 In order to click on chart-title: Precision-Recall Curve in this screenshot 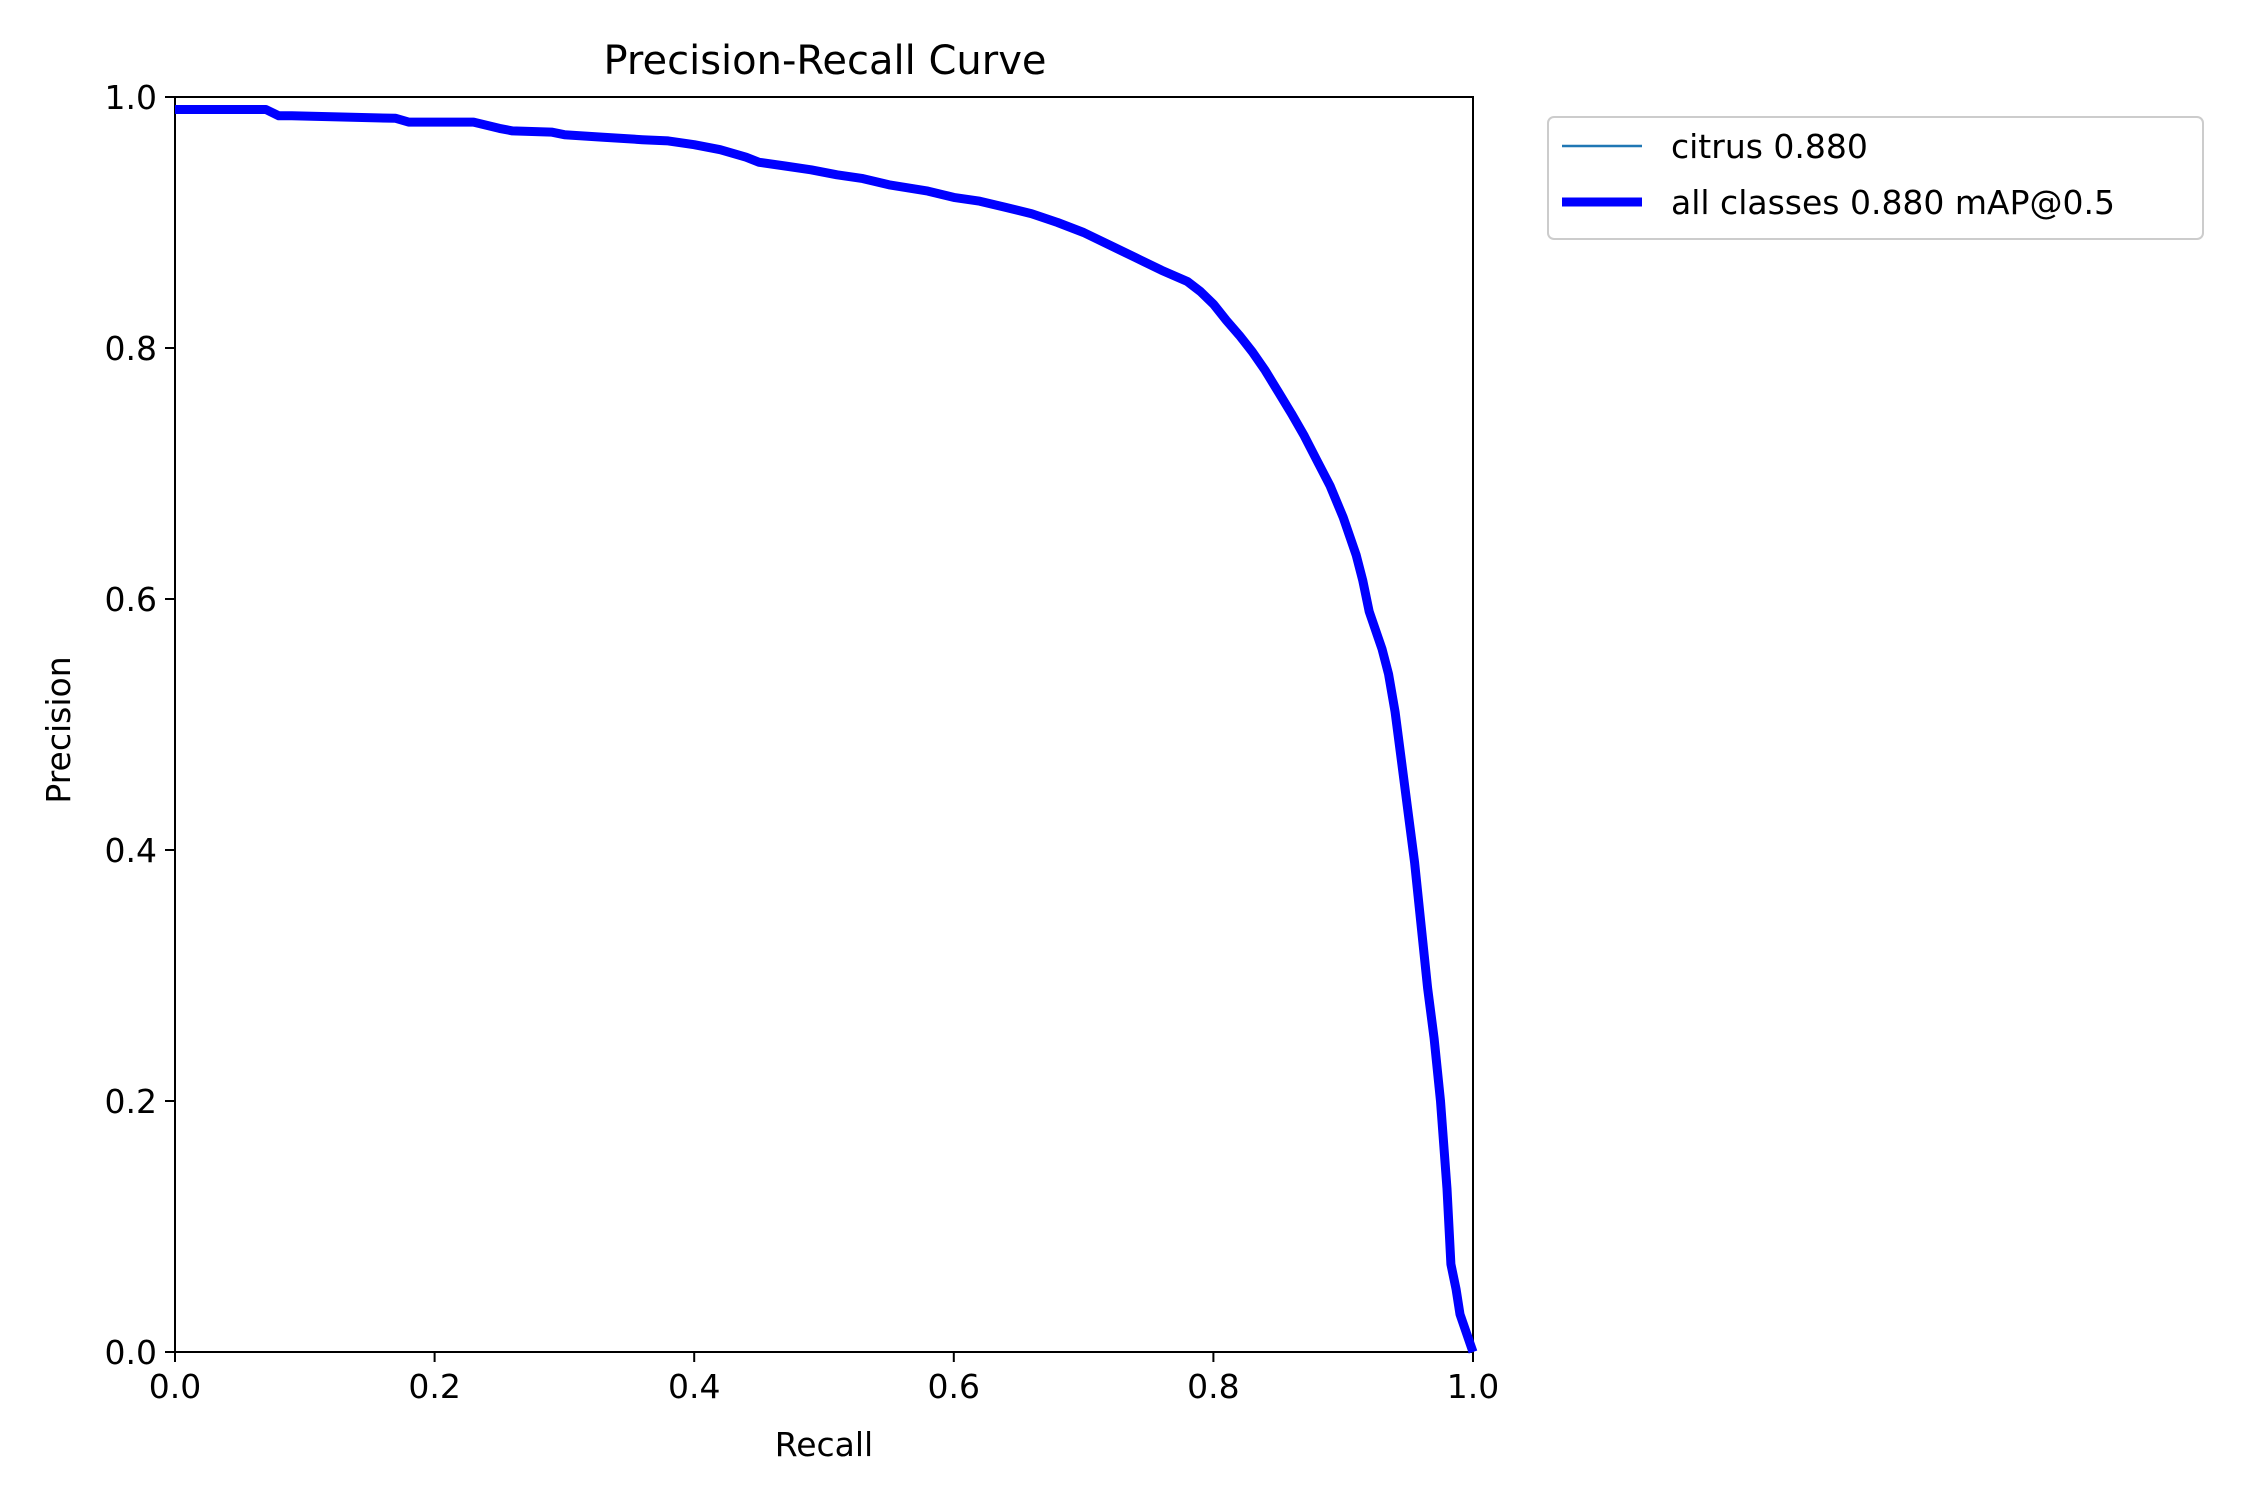, I will do `click(825, 61)`.